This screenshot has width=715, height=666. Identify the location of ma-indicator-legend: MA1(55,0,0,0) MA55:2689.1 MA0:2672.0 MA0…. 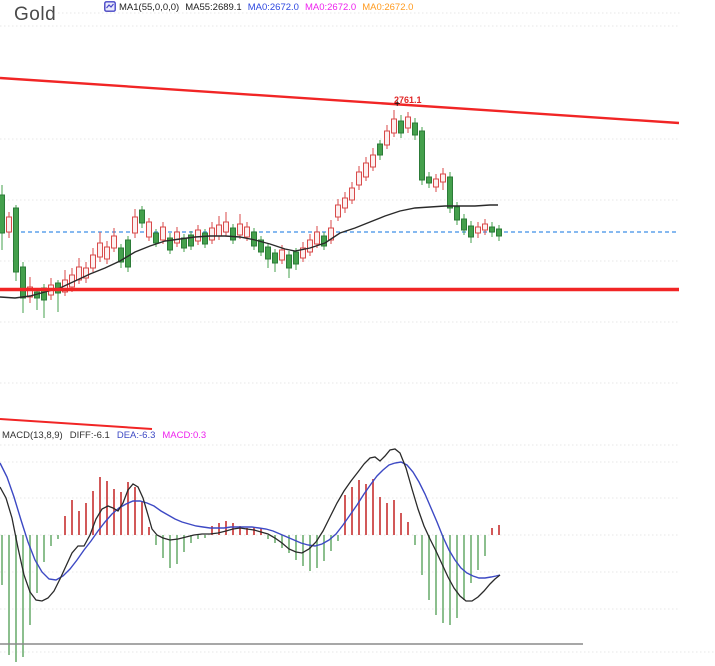
(258, 7).